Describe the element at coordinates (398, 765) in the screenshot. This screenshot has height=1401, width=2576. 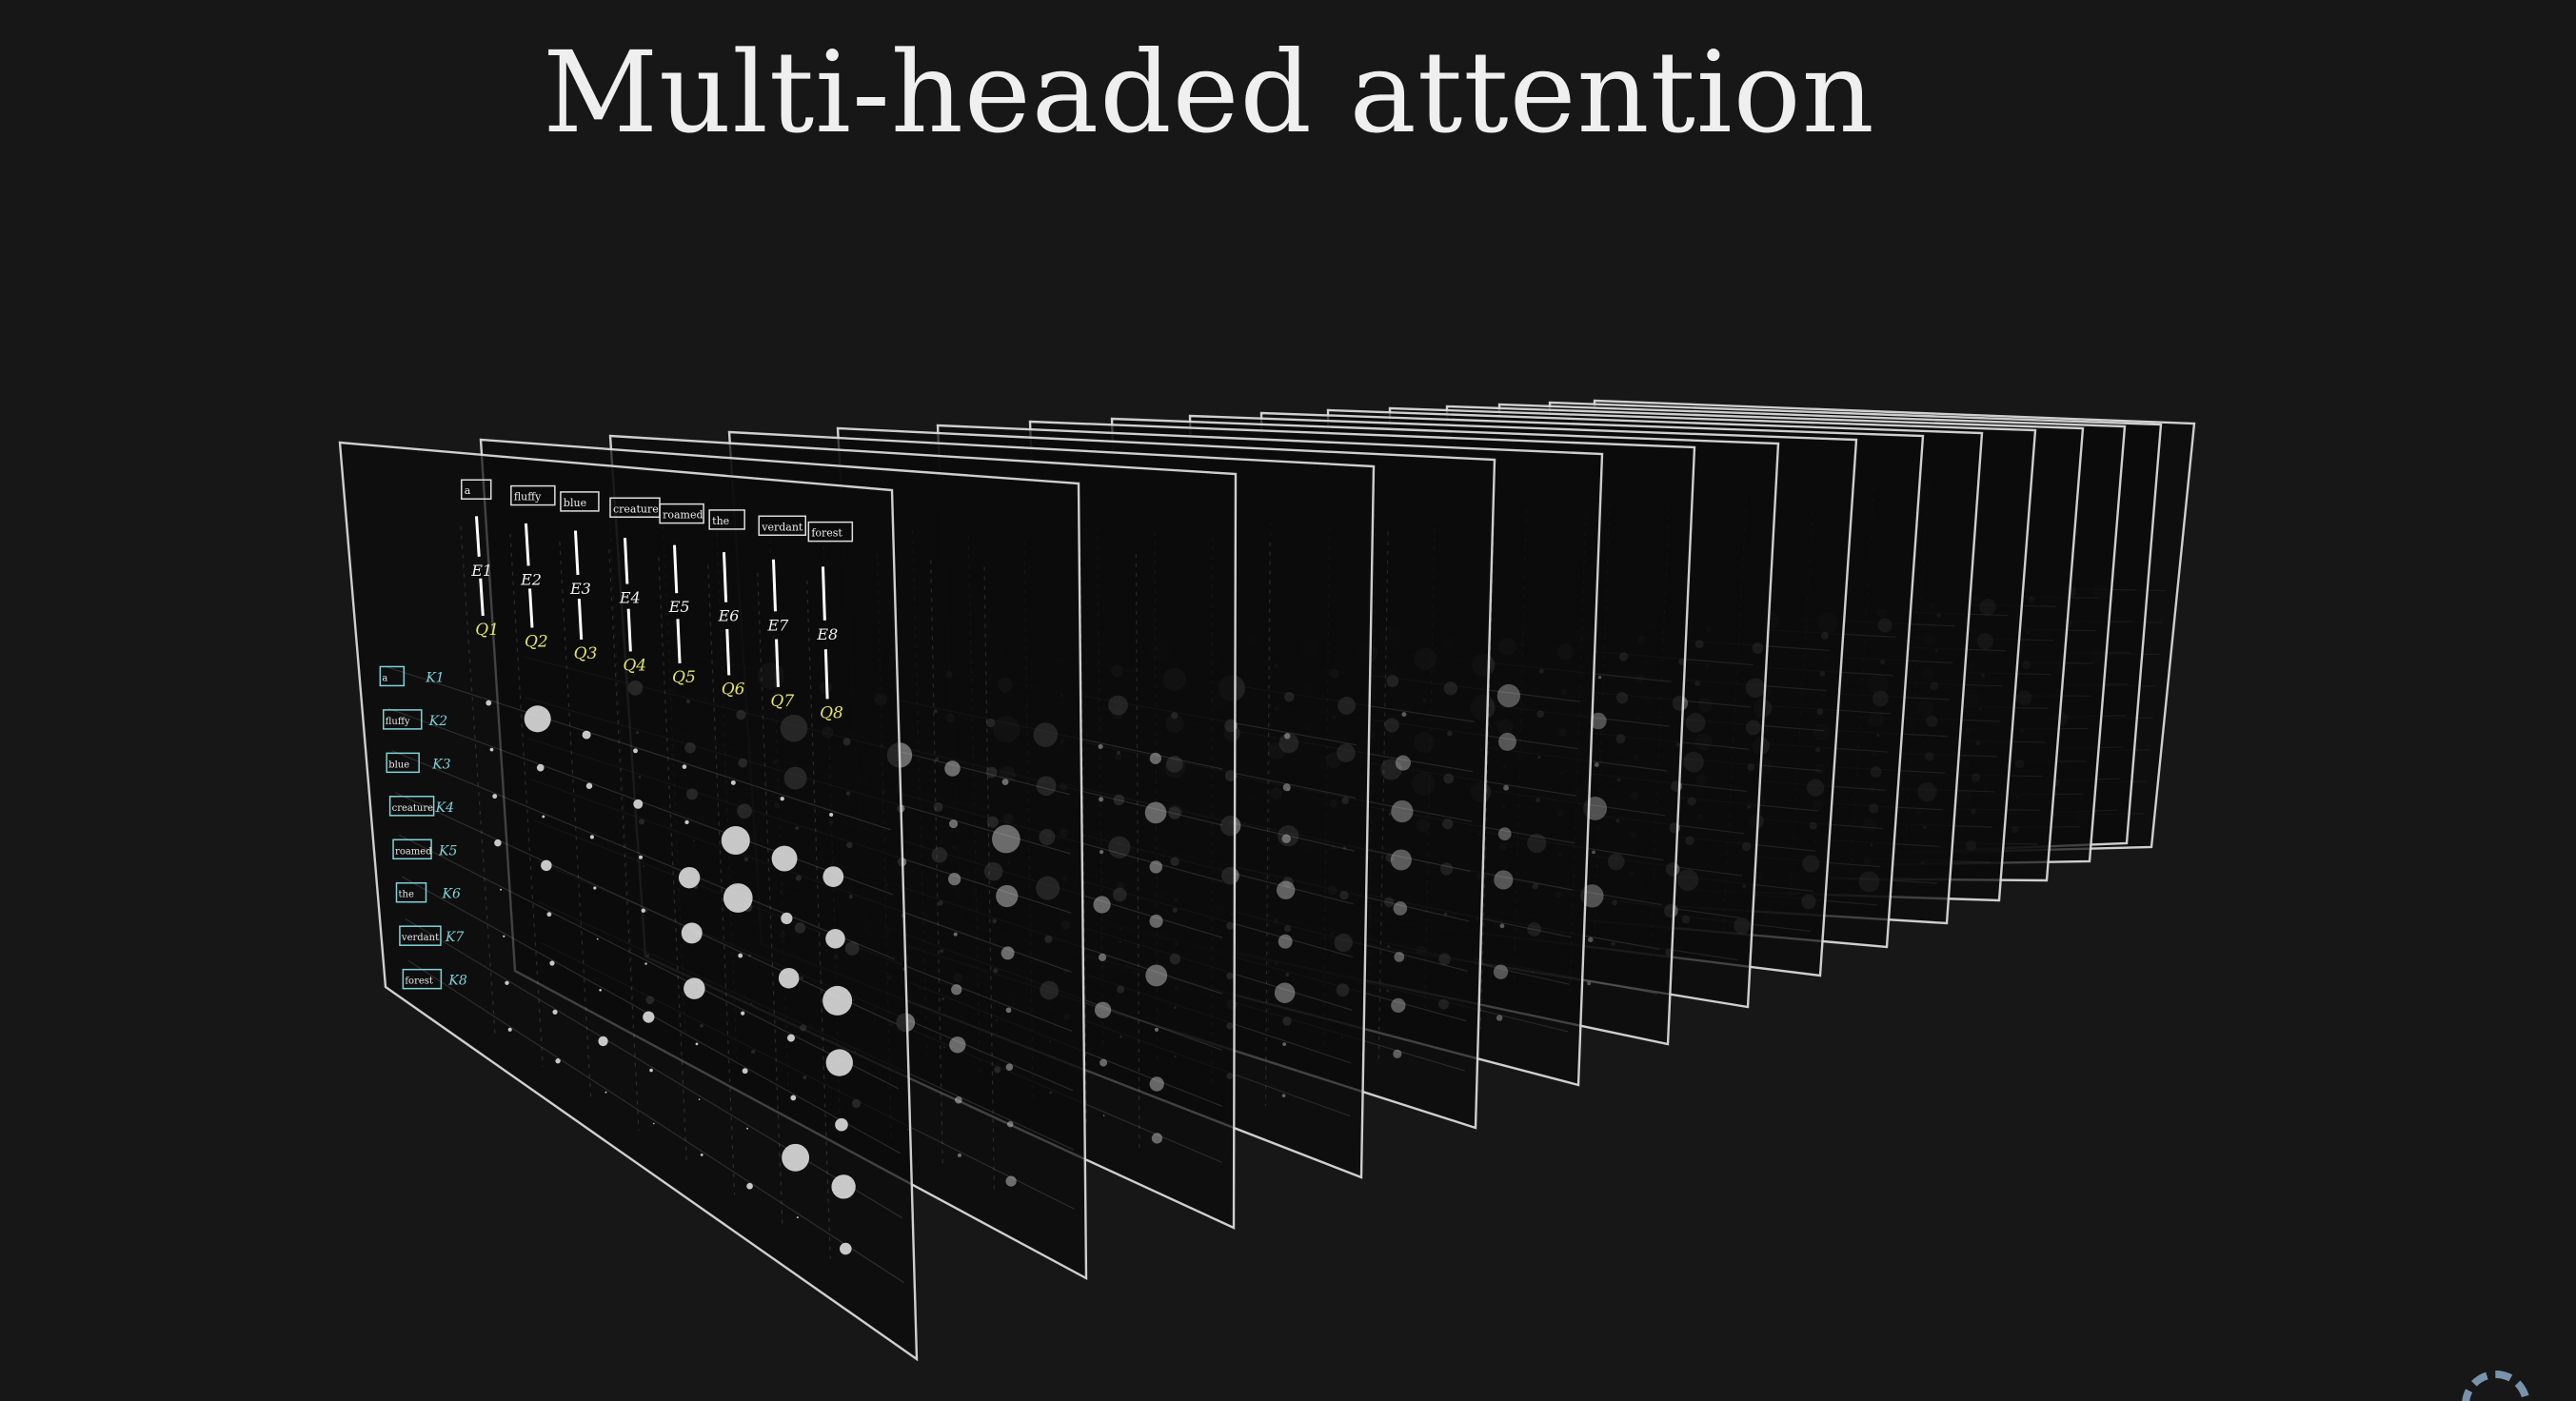
I see `key-token-label: blue` at that location.